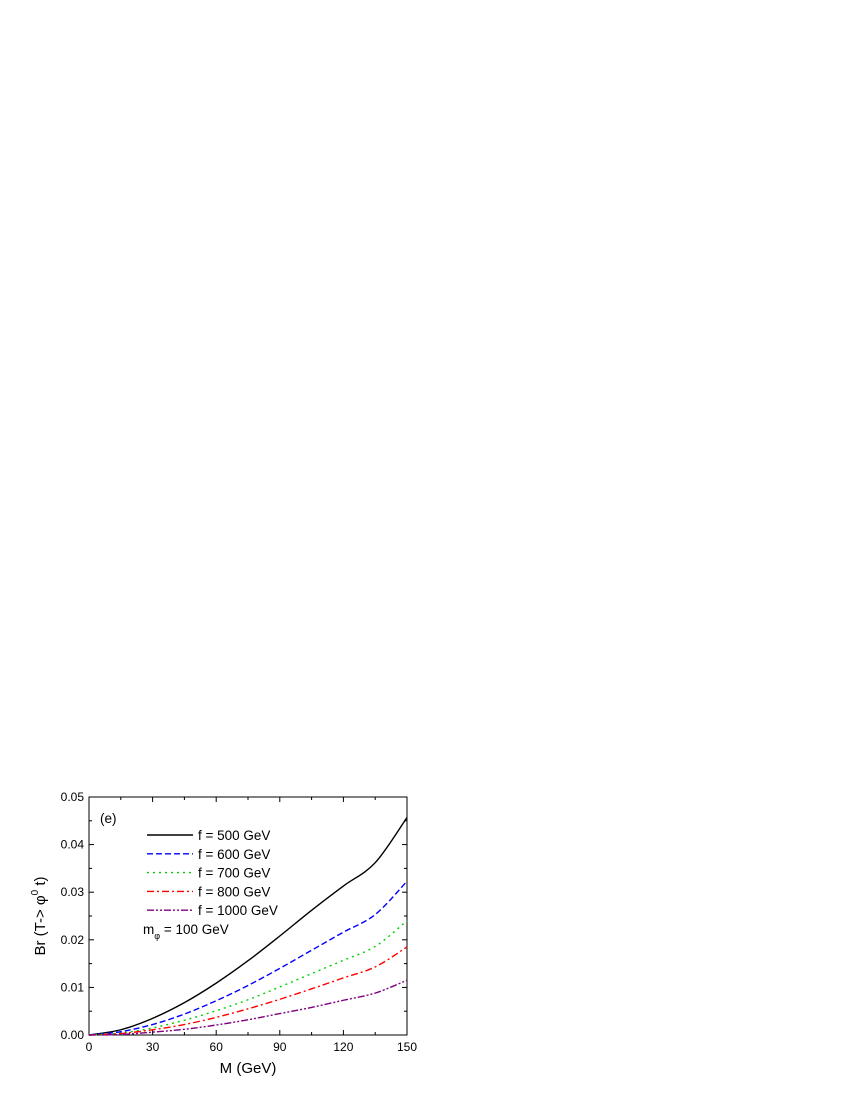 Image resolution: width=850 pixels, height=1100 pixels. What do you see at coordinates (73, 1035) in the screenshot?
I see `y-tick-label: 0.00` at bounding box center [73, 1035].